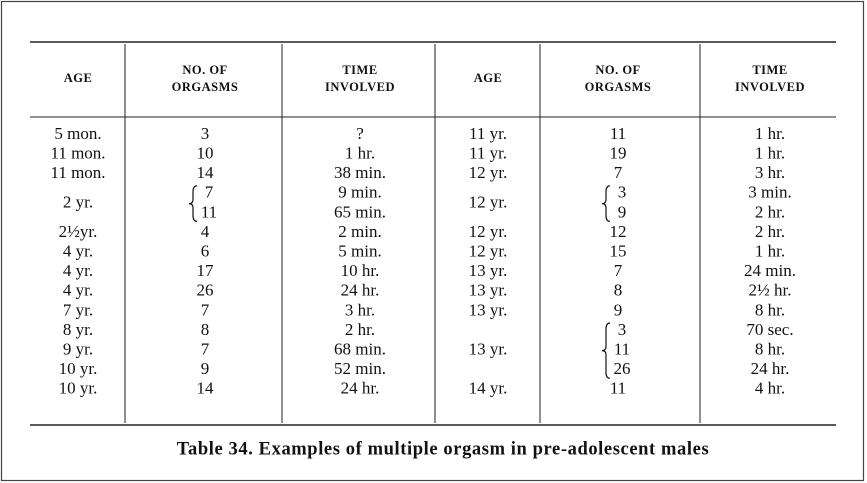 This screenshot has width=867, height=483. I want to click on time: 24 min., so click(770, 270).